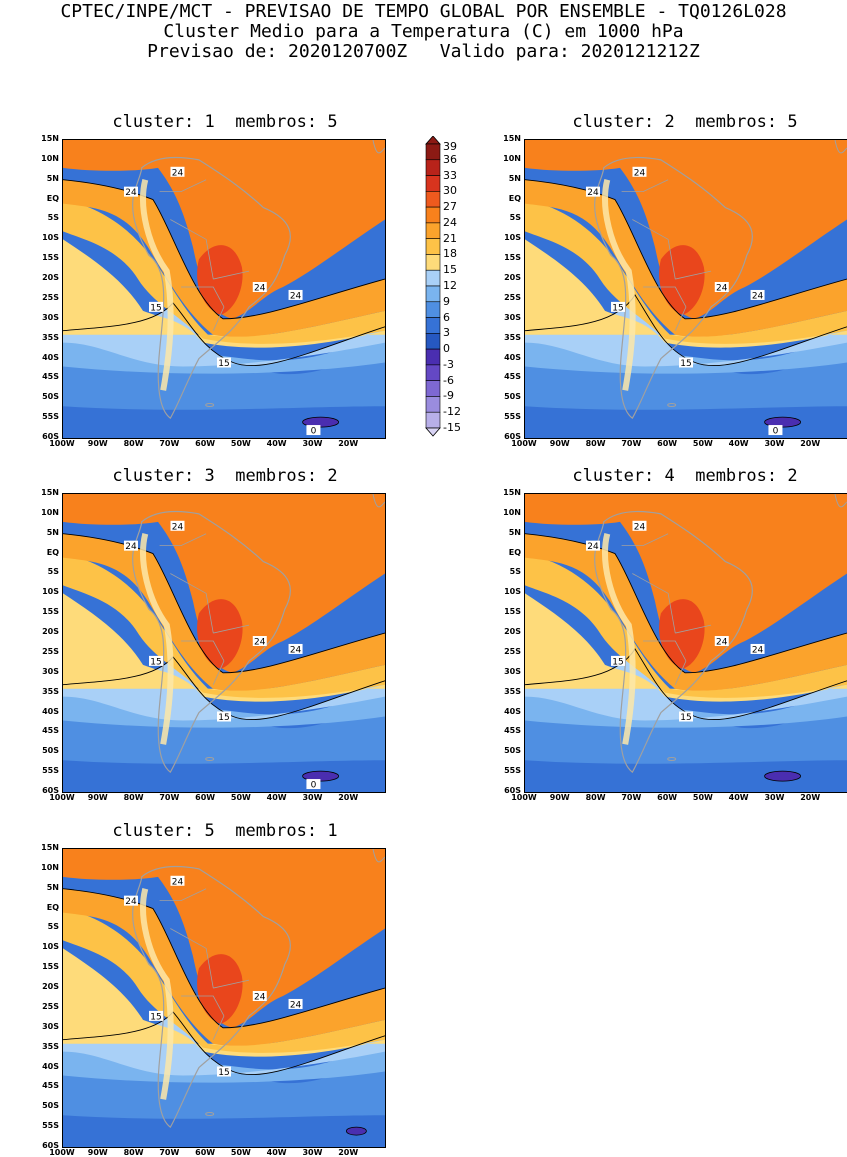  Describe the element at coordinates (448, 380) in the screenshot. I see `colorbar-label: -6` at that location.